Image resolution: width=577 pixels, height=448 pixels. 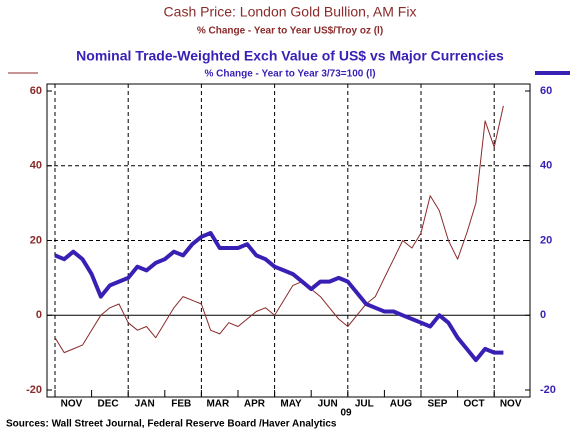 I want to click on y-tick-label: 0, so click(x=39, y=315).